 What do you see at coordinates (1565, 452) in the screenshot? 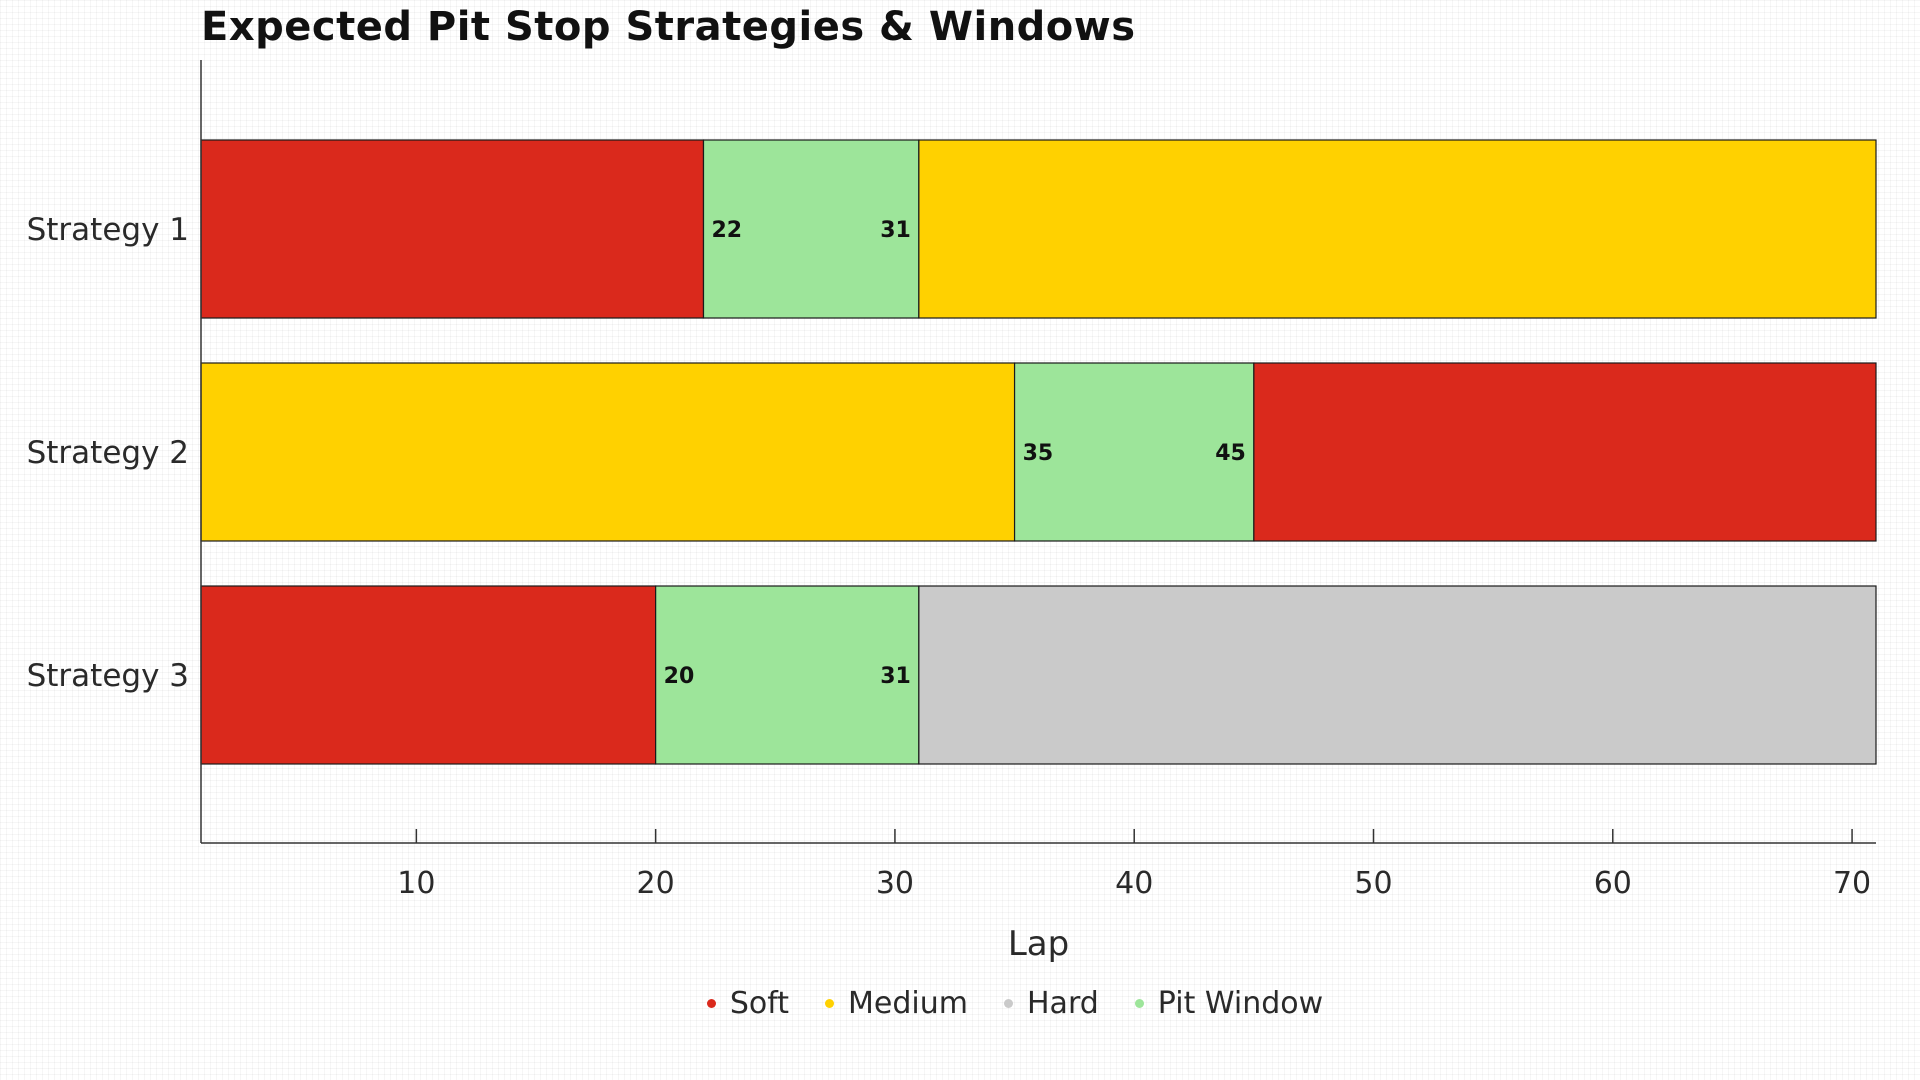
I see `bar-strategy-2-soft` at bounding box center [1565, 452].